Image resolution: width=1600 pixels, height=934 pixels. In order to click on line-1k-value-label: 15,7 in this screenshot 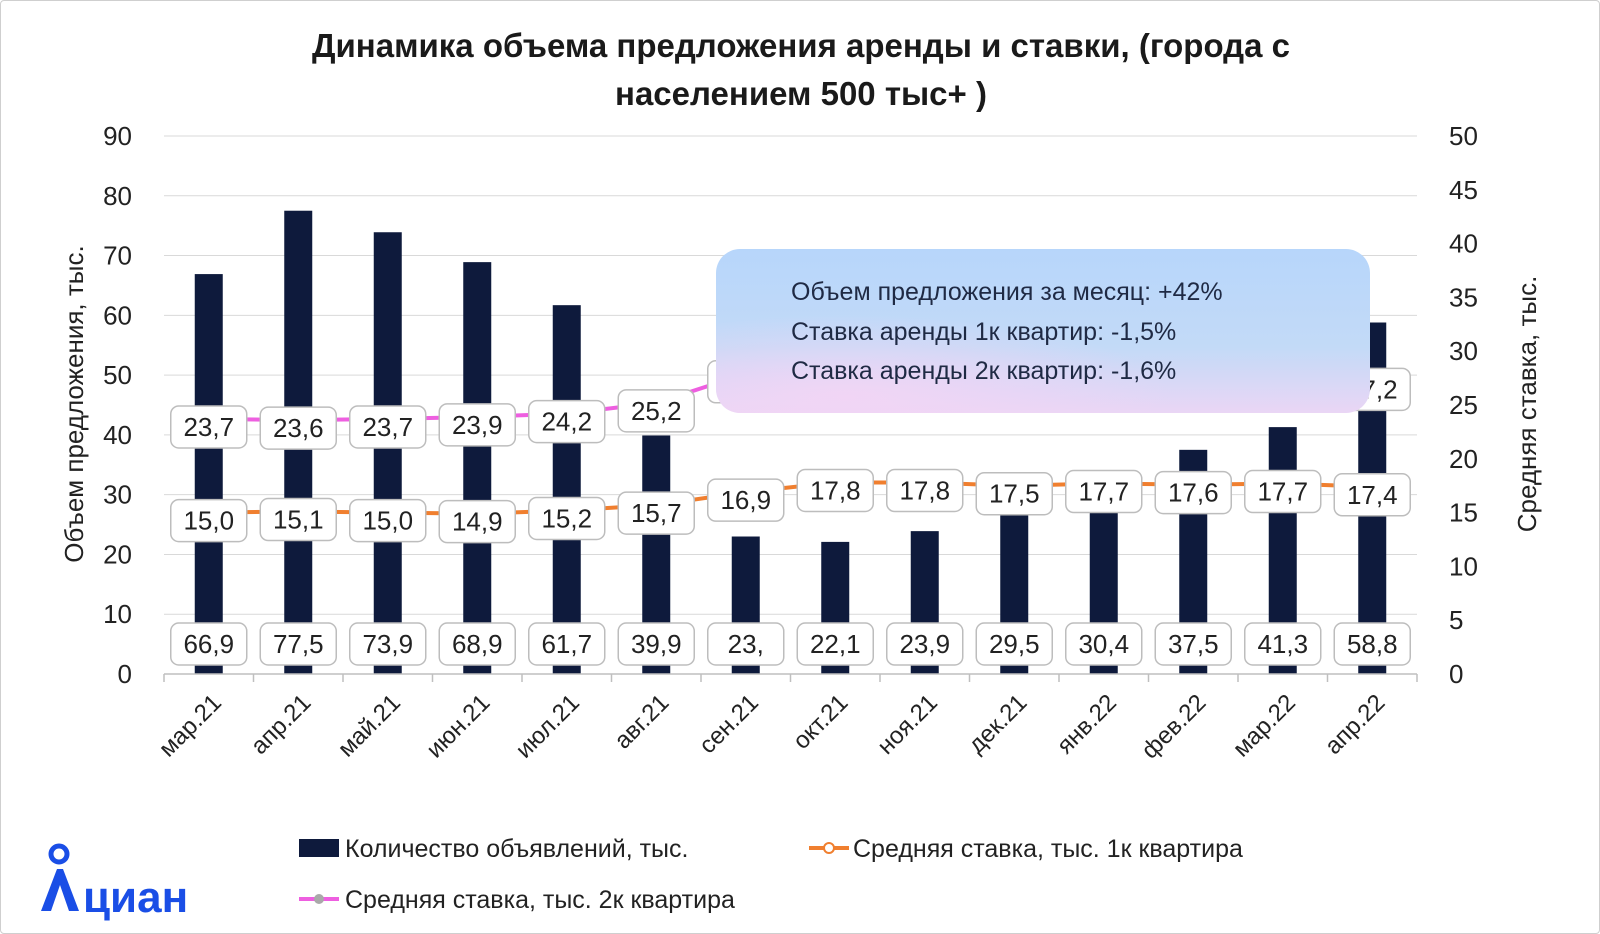, I will do `click(656, 513)`.